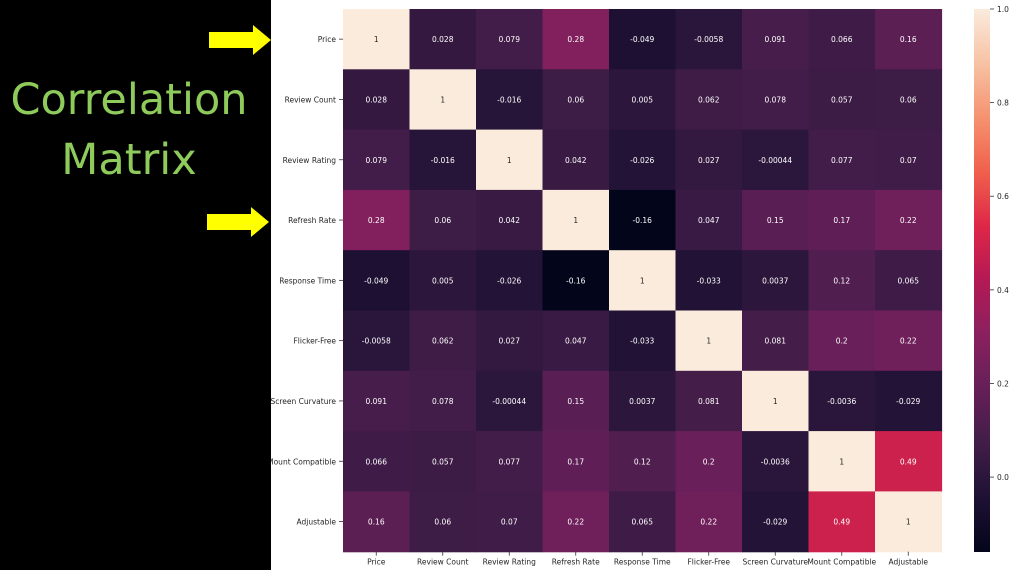  Describe the element at coordinates (317, 522) in the screenshot. I see `y-tick-label: Adjustable` at that location.